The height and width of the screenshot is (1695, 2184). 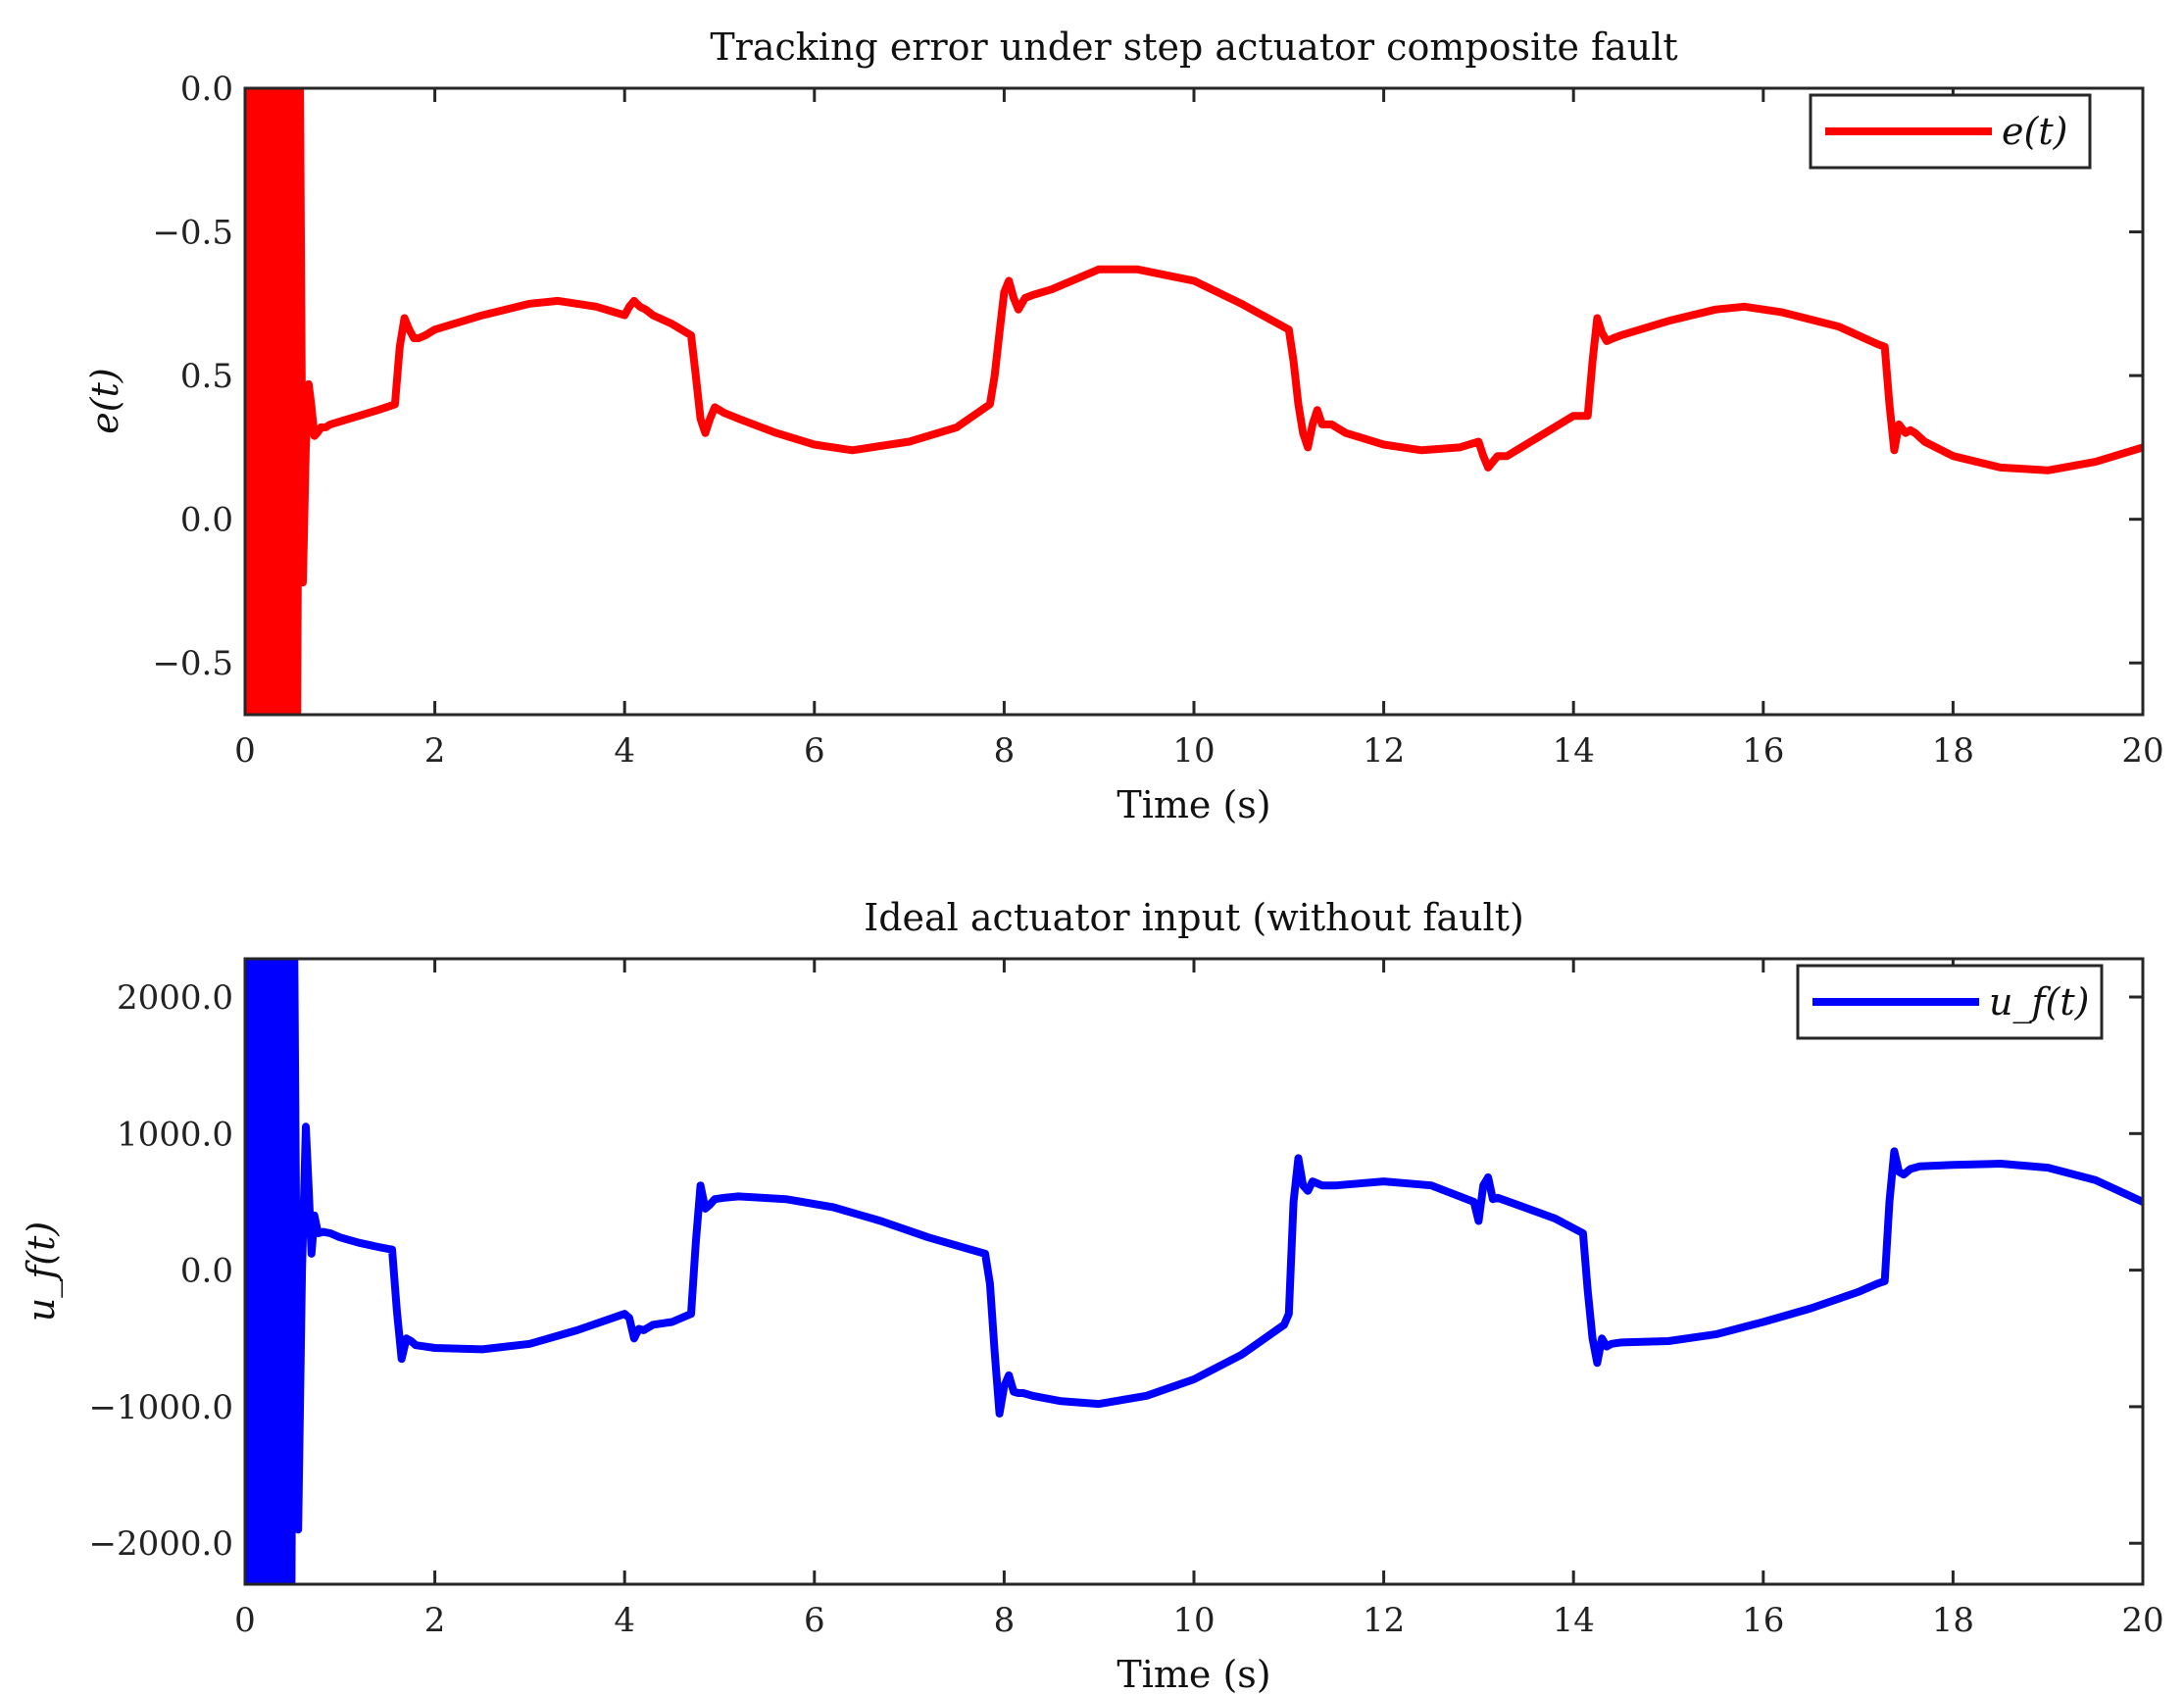 I want to click on chart-top-xtick-label: 20, so click(x=2142, y=751).